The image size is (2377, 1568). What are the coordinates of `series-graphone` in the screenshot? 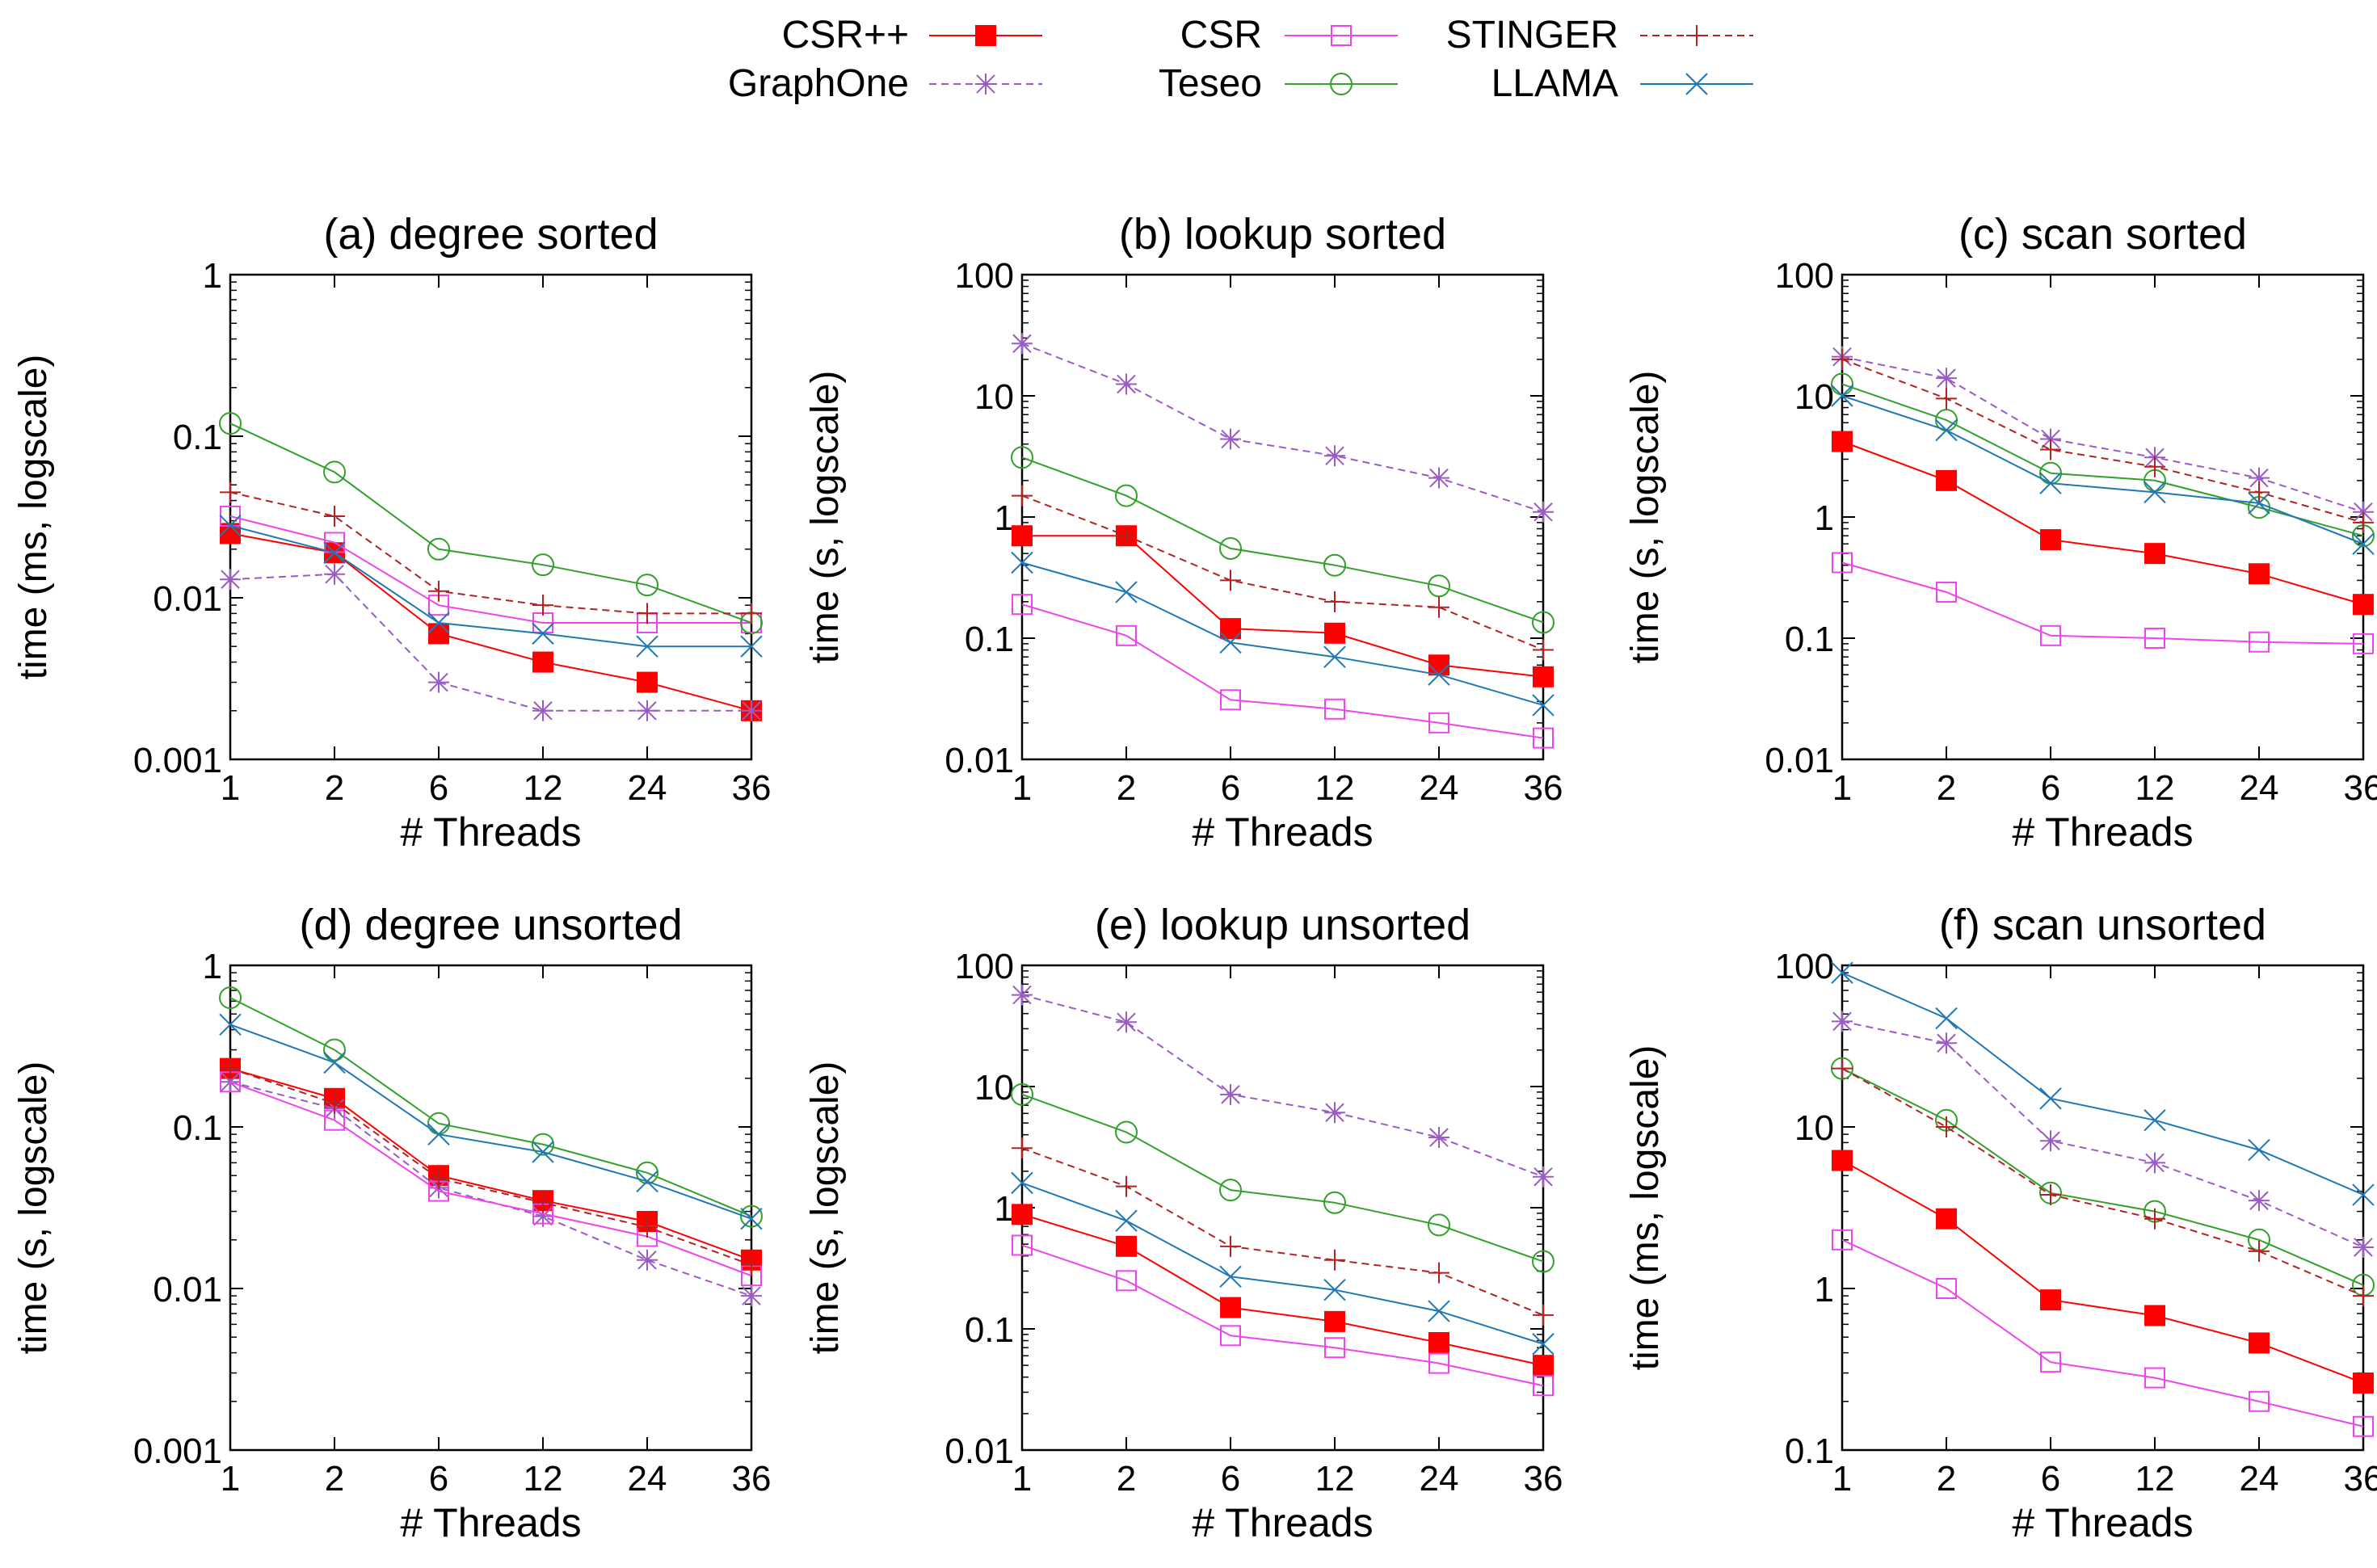 It's located at (2103, 434).